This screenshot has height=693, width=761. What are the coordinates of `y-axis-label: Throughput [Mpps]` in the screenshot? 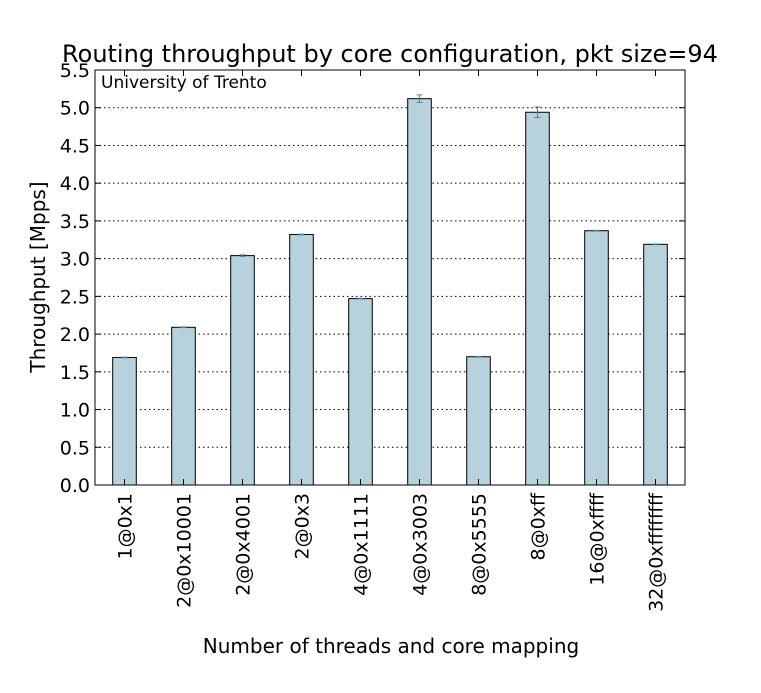 It's located at (38, 277).